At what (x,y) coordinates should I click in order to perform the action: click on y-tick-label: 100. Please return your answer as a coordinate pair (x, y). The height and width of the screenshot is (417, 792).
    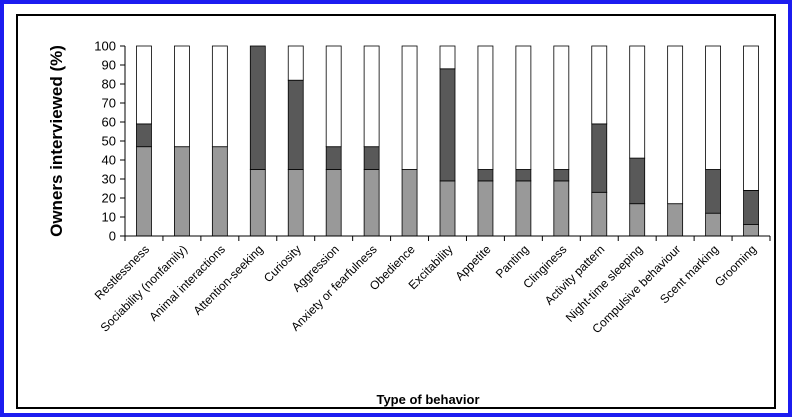
    Looking at the image, I should click on (105, 46).